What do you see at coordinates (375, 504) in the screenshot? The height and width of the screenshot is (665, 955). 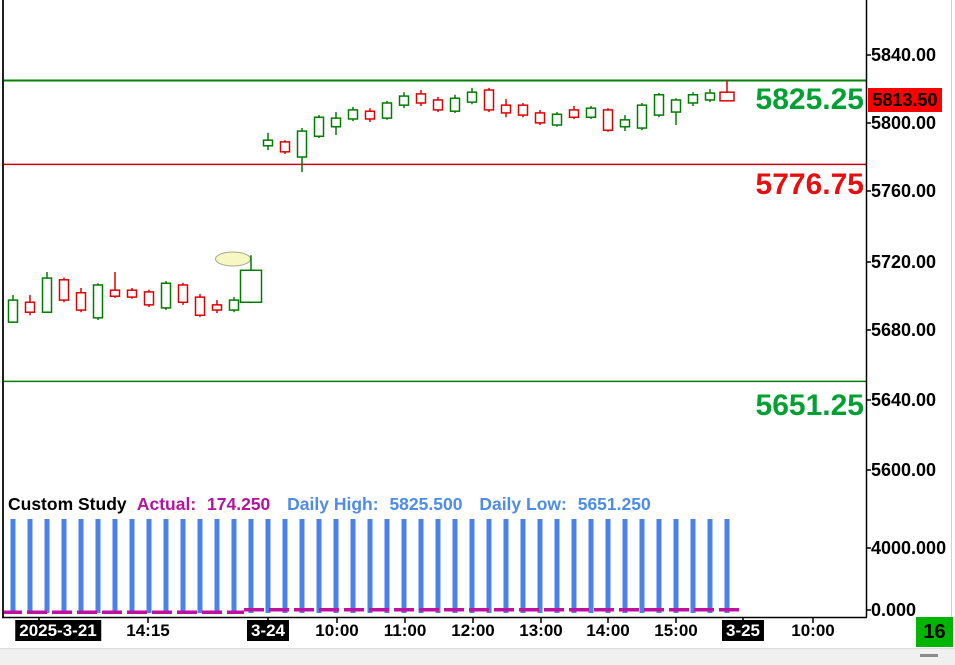 I see `study-daily-high: Daily High: 5825.500` at bounding box center [375, 504].